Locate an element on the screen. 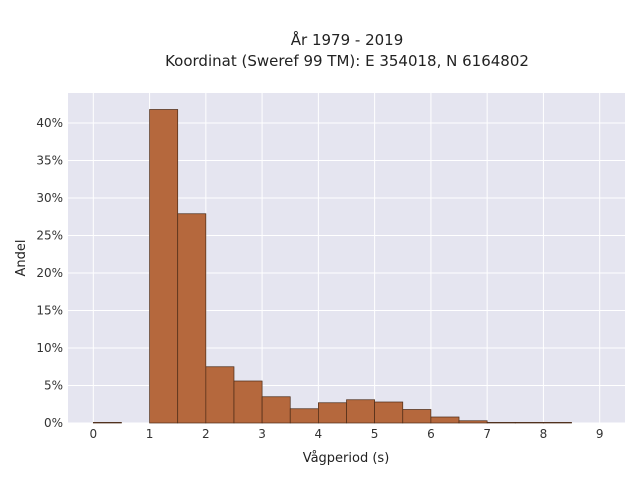 The height and width of the screenshot is (480, 640). x-tick-label: 7 is located at coordinates (487, 434).